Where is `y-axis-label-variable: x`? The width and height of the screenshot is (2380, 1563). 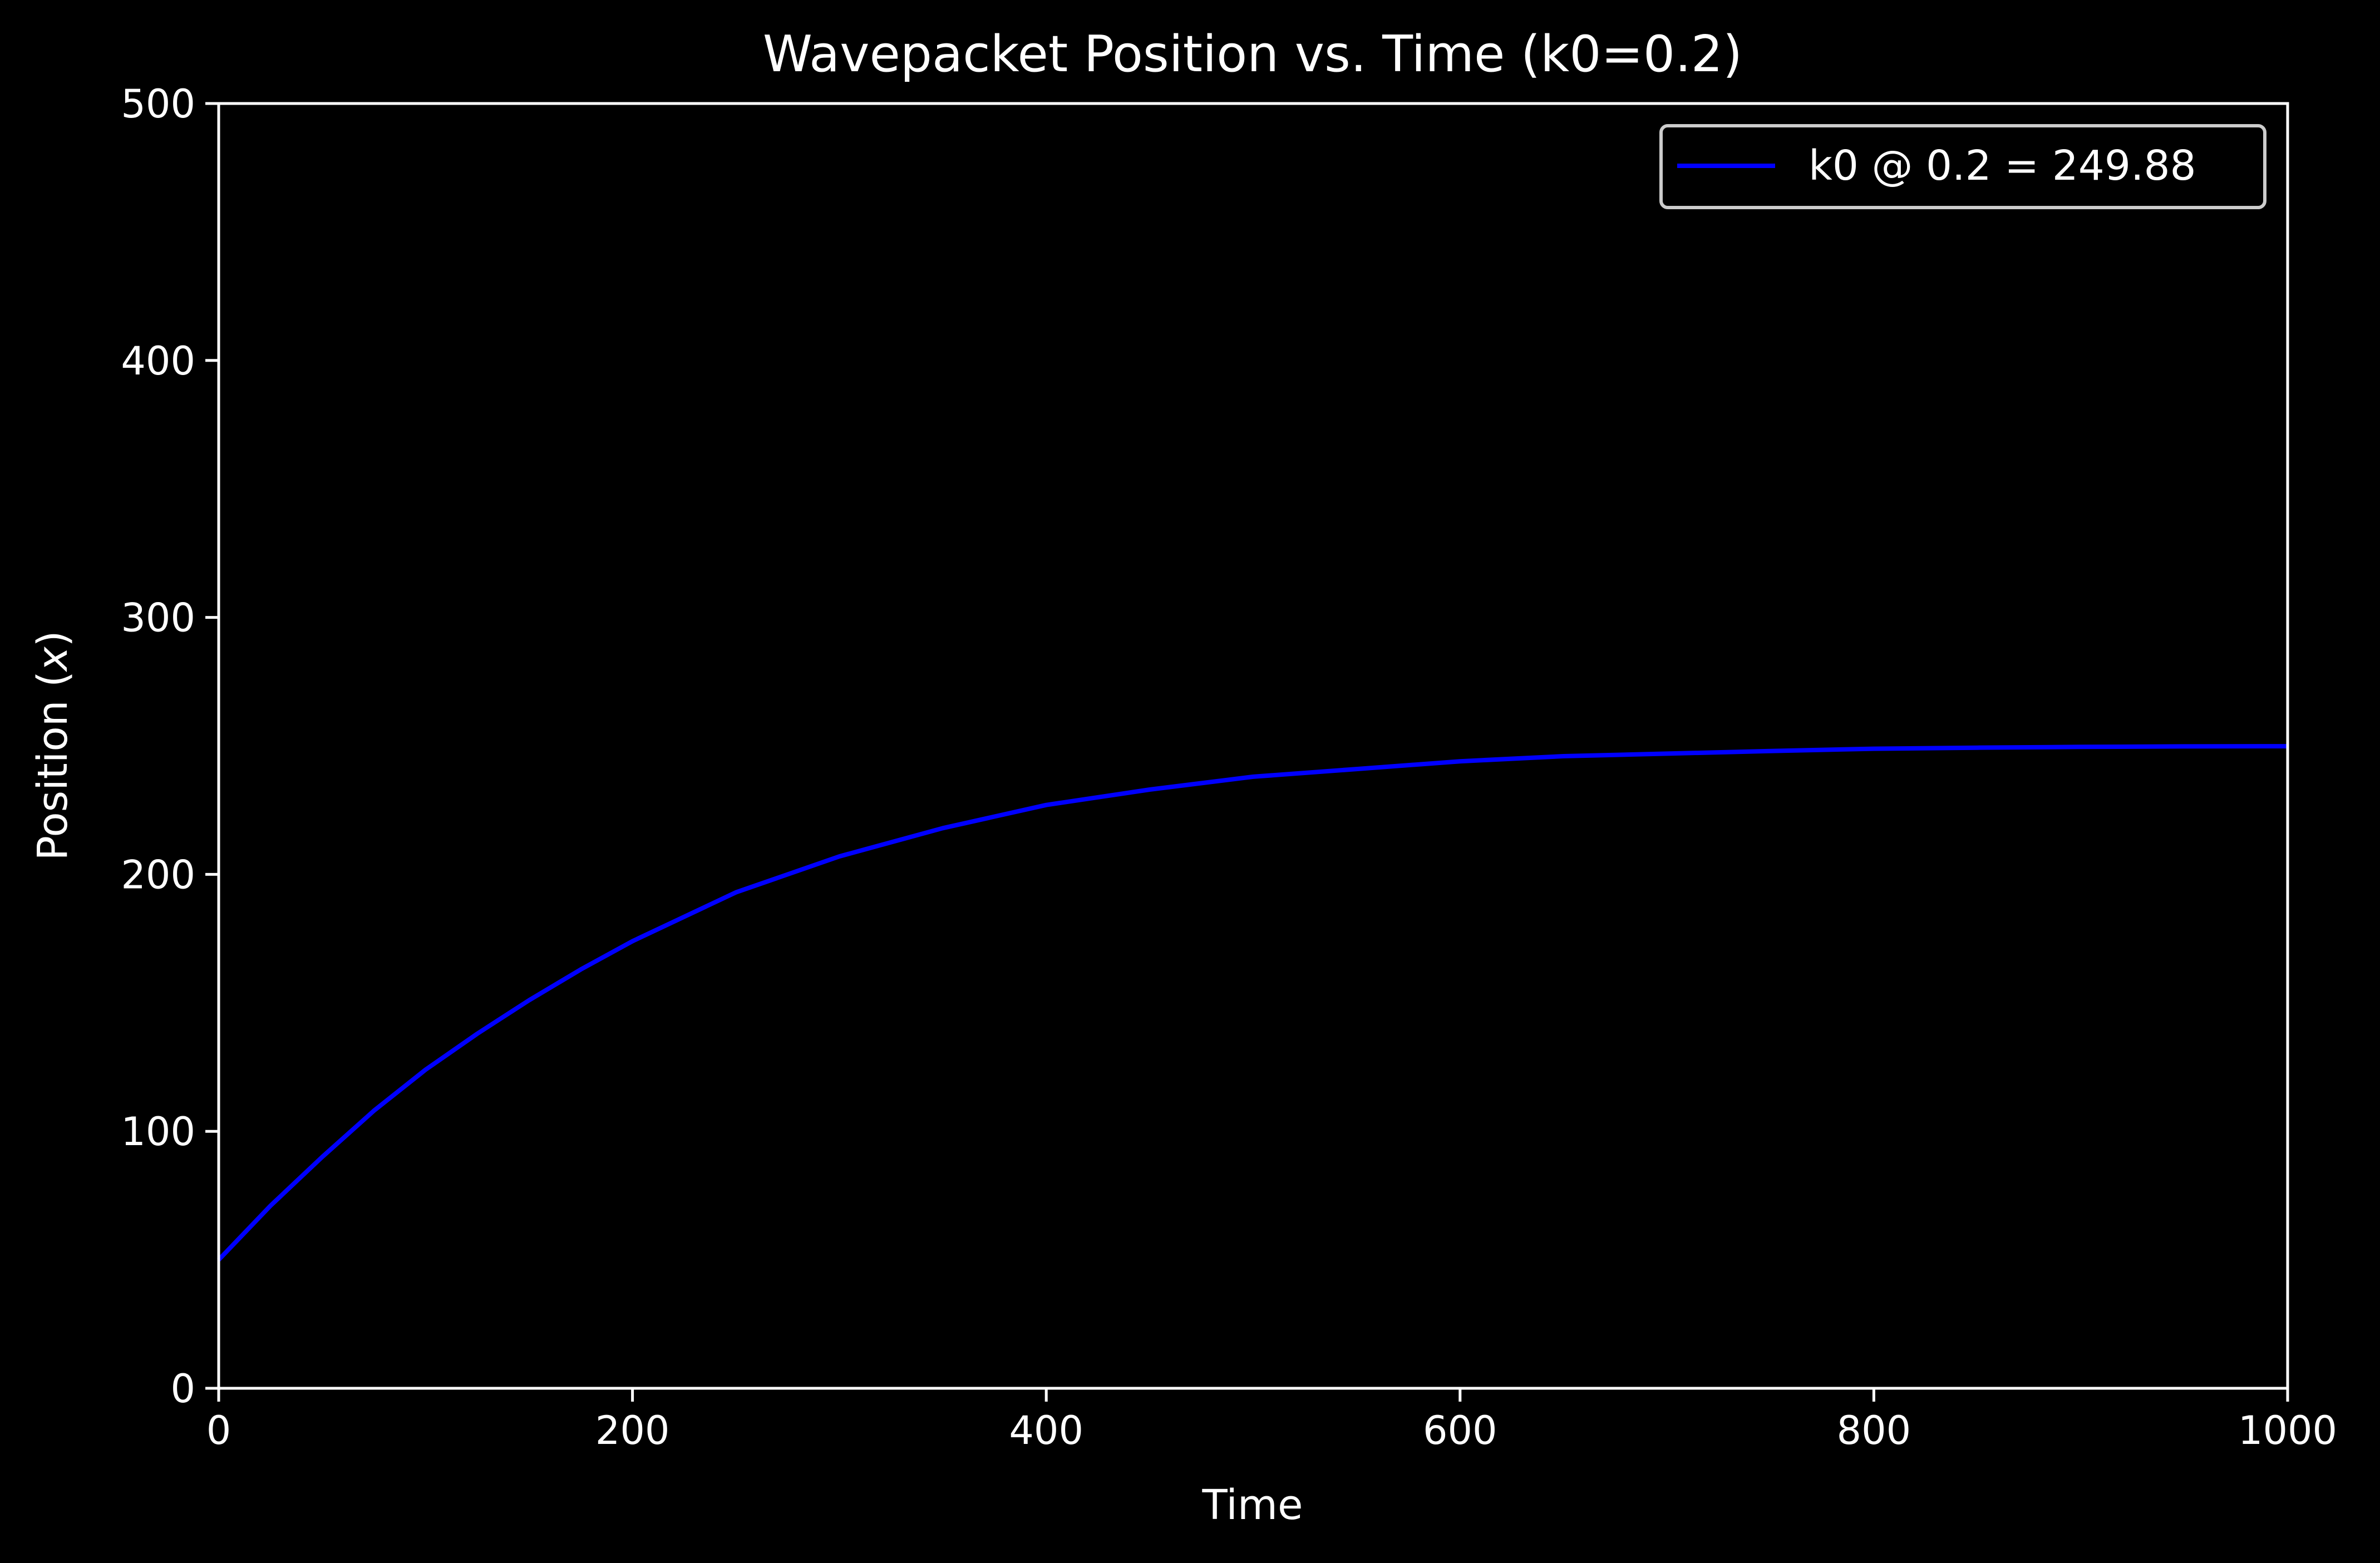
y-axis-label-variable: x is located at coordinates (53, 659).